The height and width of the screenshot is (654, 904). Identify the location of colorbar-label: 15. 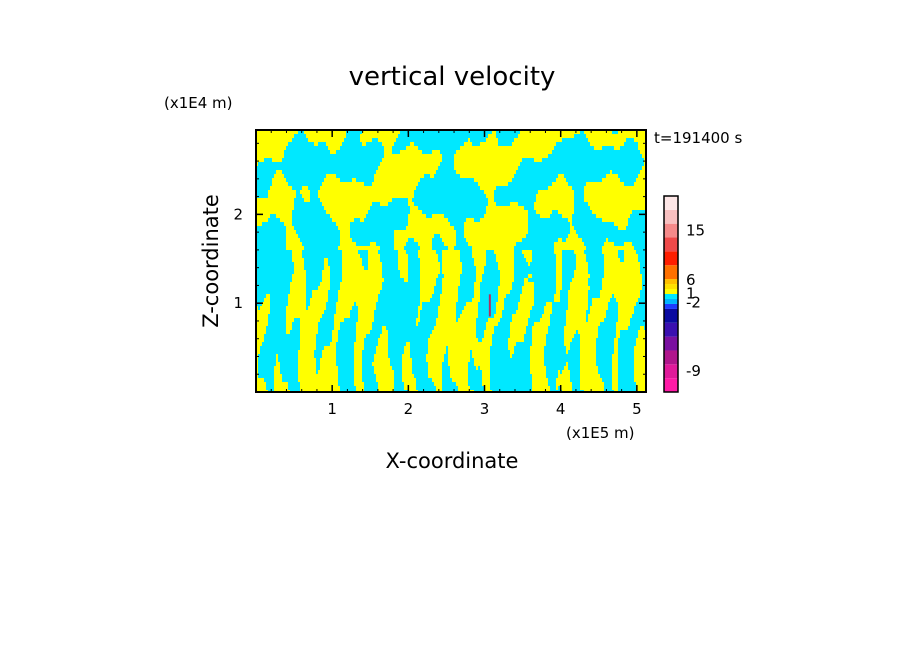
(695, 231).